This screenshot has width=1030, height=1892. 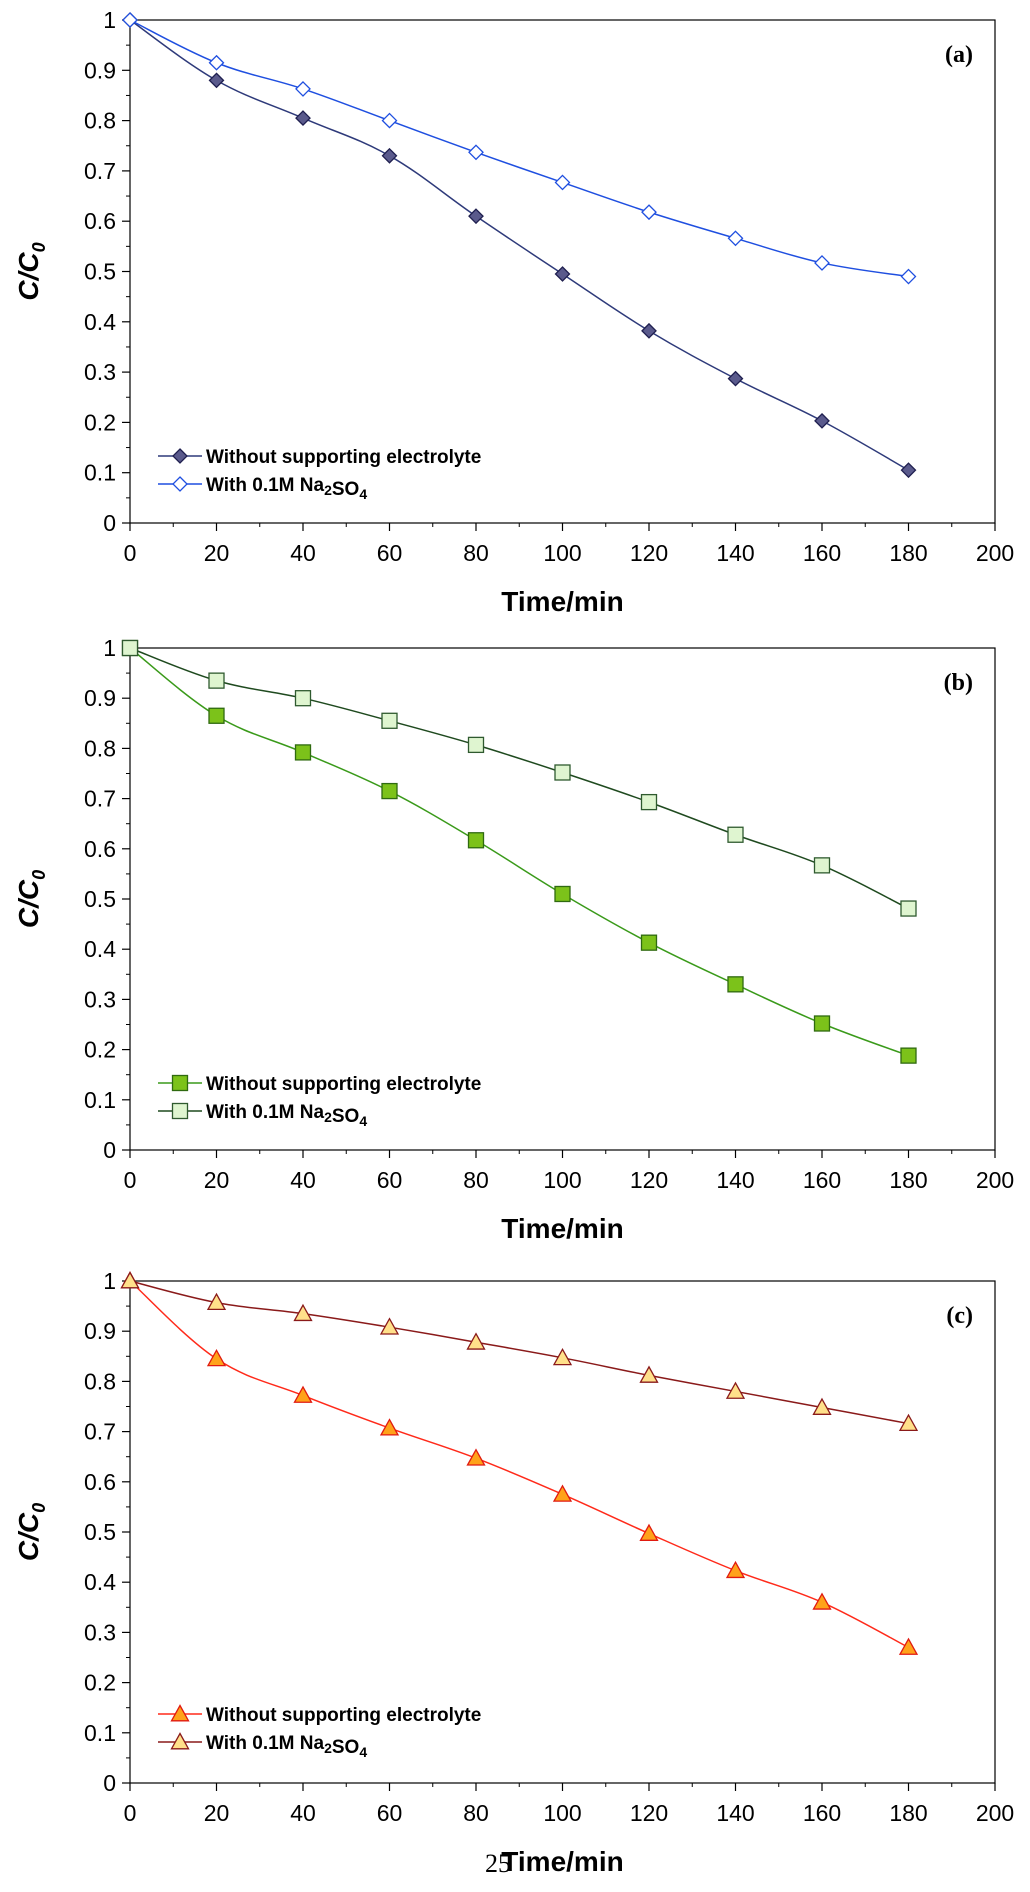 I want to click on x-tick-label: 20, so click(x=217, y=1180).